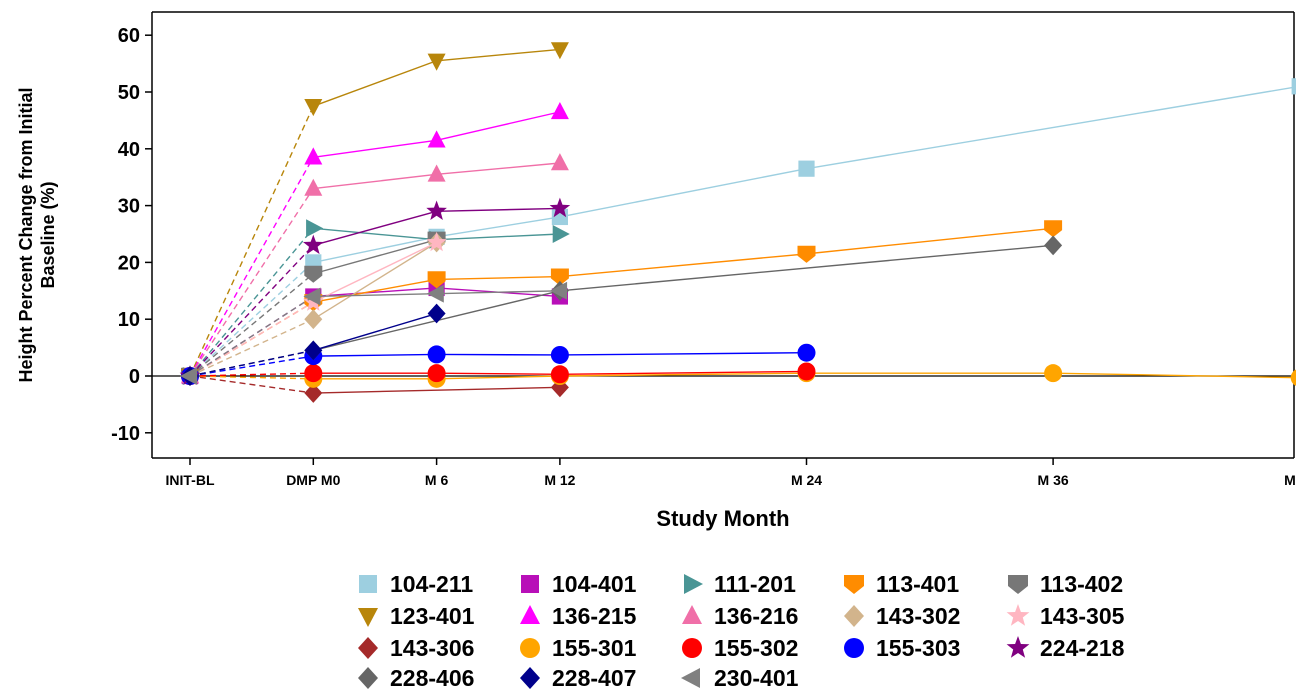  What do you see at coordinates (756, 648) in the screenshot?
I see `legend-label: 155-302` at bounding box center [756, 648].